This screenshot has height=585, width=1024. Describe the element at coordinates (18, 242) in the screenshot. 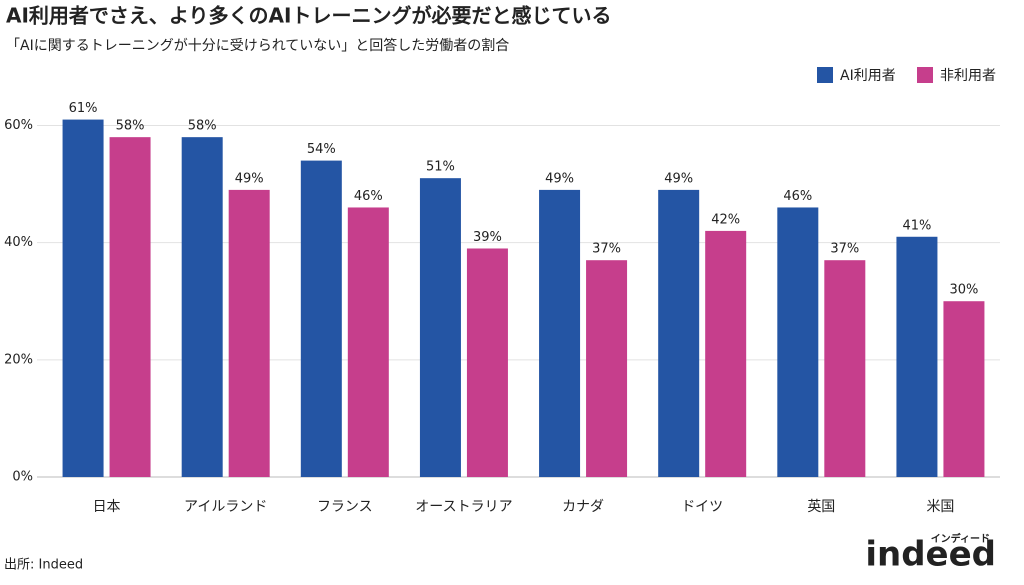

I see `y-tick-label: 40%` at that location.